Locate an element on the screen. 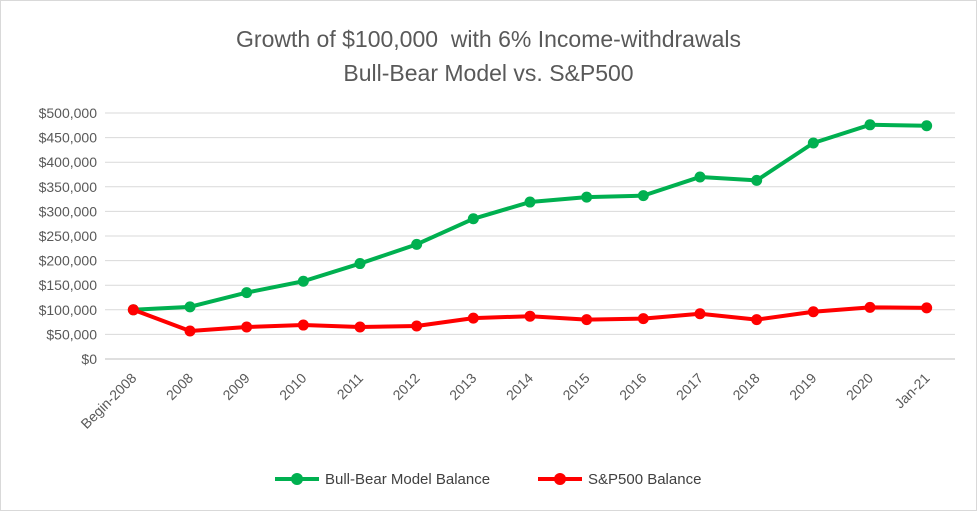 This screenshot has height=511, width=977. x-tick-label: Jan-21 is located at coordinates (912, 391).